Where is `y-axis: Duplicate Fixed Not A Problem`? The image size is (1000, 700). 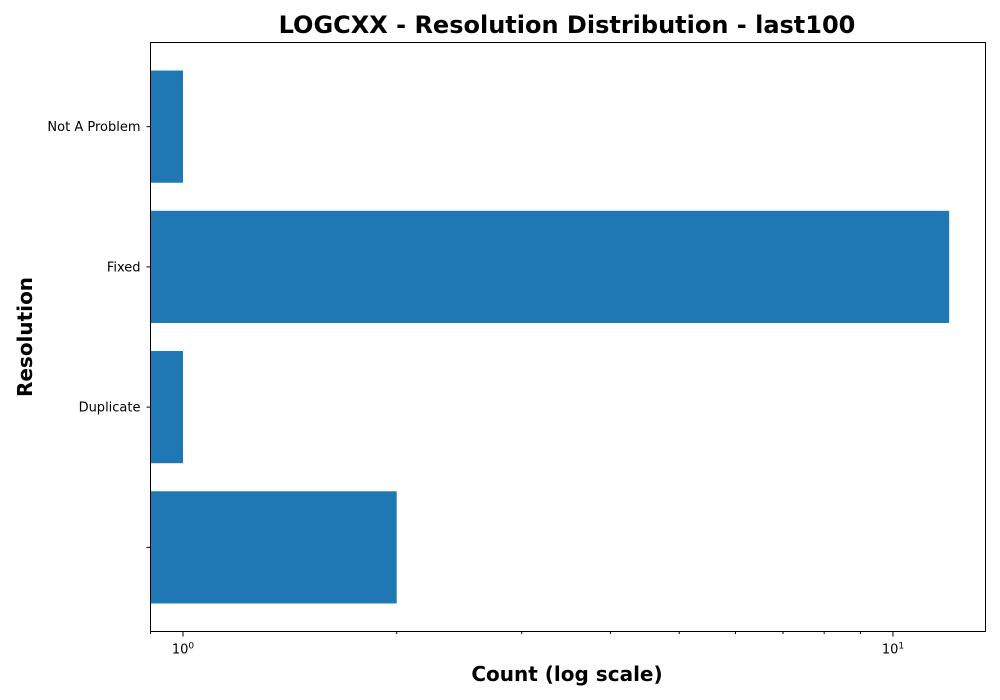 y-axis: Duplicate Fixed Not A Problem is located at coordinates (99, 334).